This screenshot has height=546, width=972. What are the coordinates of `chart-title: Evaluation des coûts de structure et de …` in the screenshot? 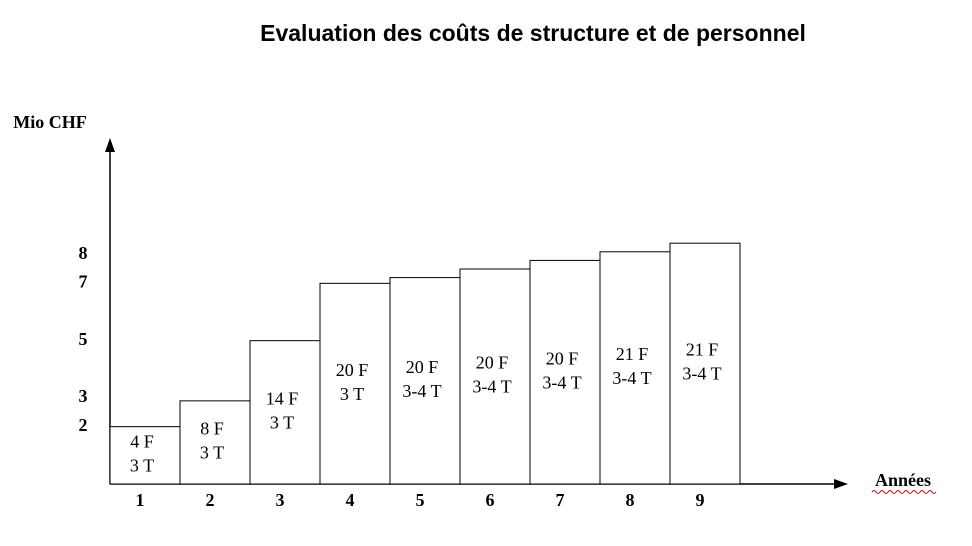 It's located at (533, 33).